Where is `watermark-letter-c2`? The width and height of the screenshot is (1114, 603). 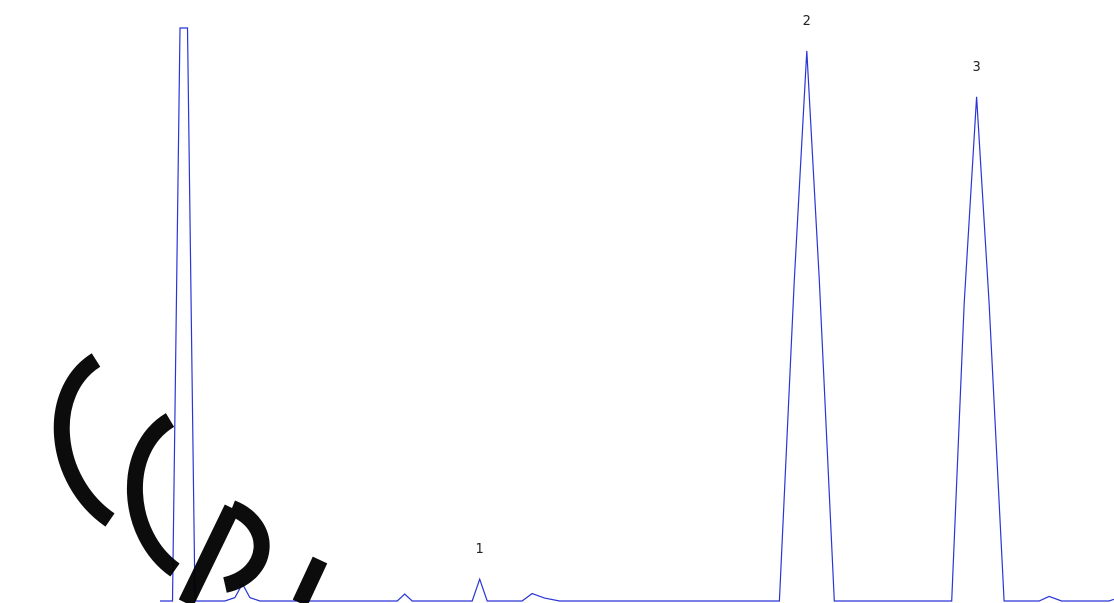 watermark-letter-c2 is located at coordinates (153, 495).